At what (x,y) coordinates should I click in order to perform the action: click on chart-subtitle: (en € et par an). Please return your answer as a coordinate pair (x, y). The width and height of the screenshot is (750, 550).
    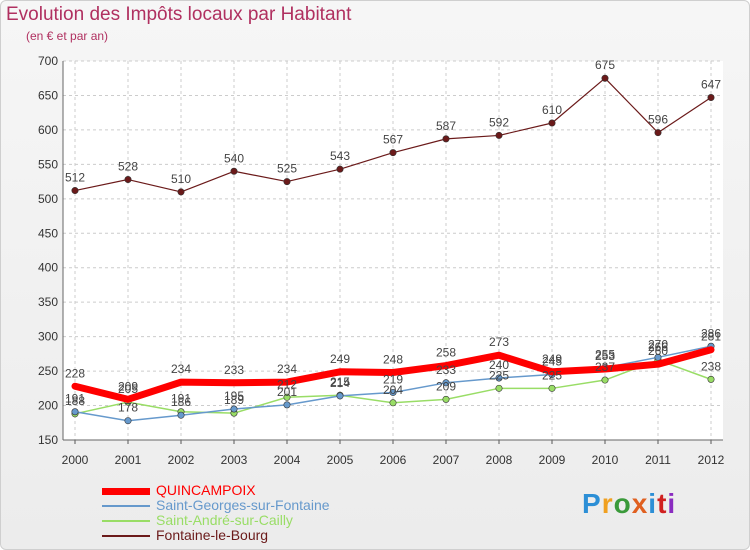
    Looking at the image, I should click on (67, 36).